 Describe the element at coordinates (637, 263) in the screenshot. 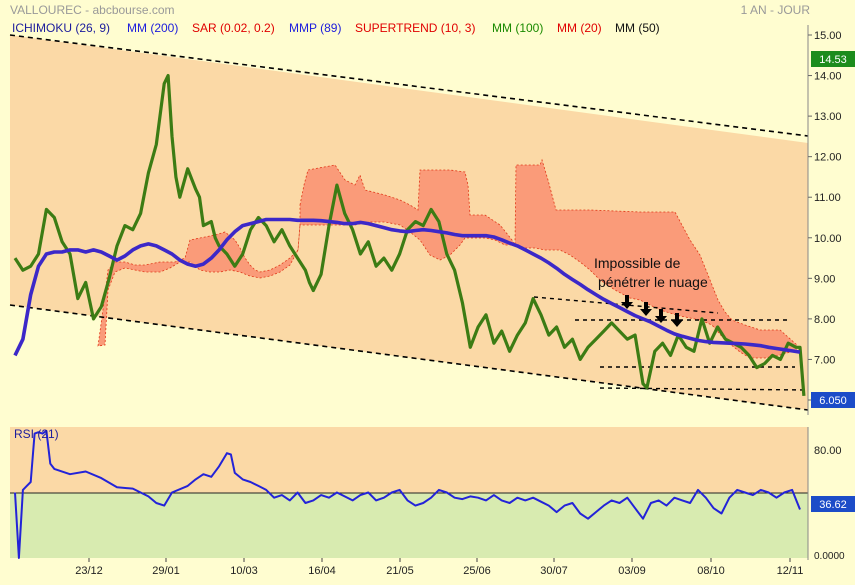

I see `annotation-line-1: Impossible de` at that location.